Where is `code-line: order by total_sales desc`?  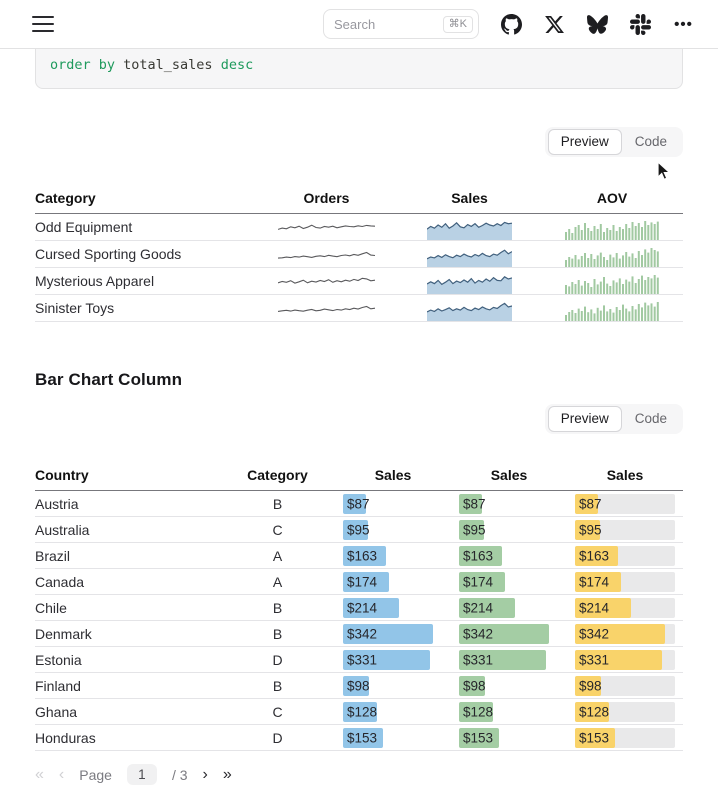
code-line: order by total_sales desc is located at coordinates (151, 65).